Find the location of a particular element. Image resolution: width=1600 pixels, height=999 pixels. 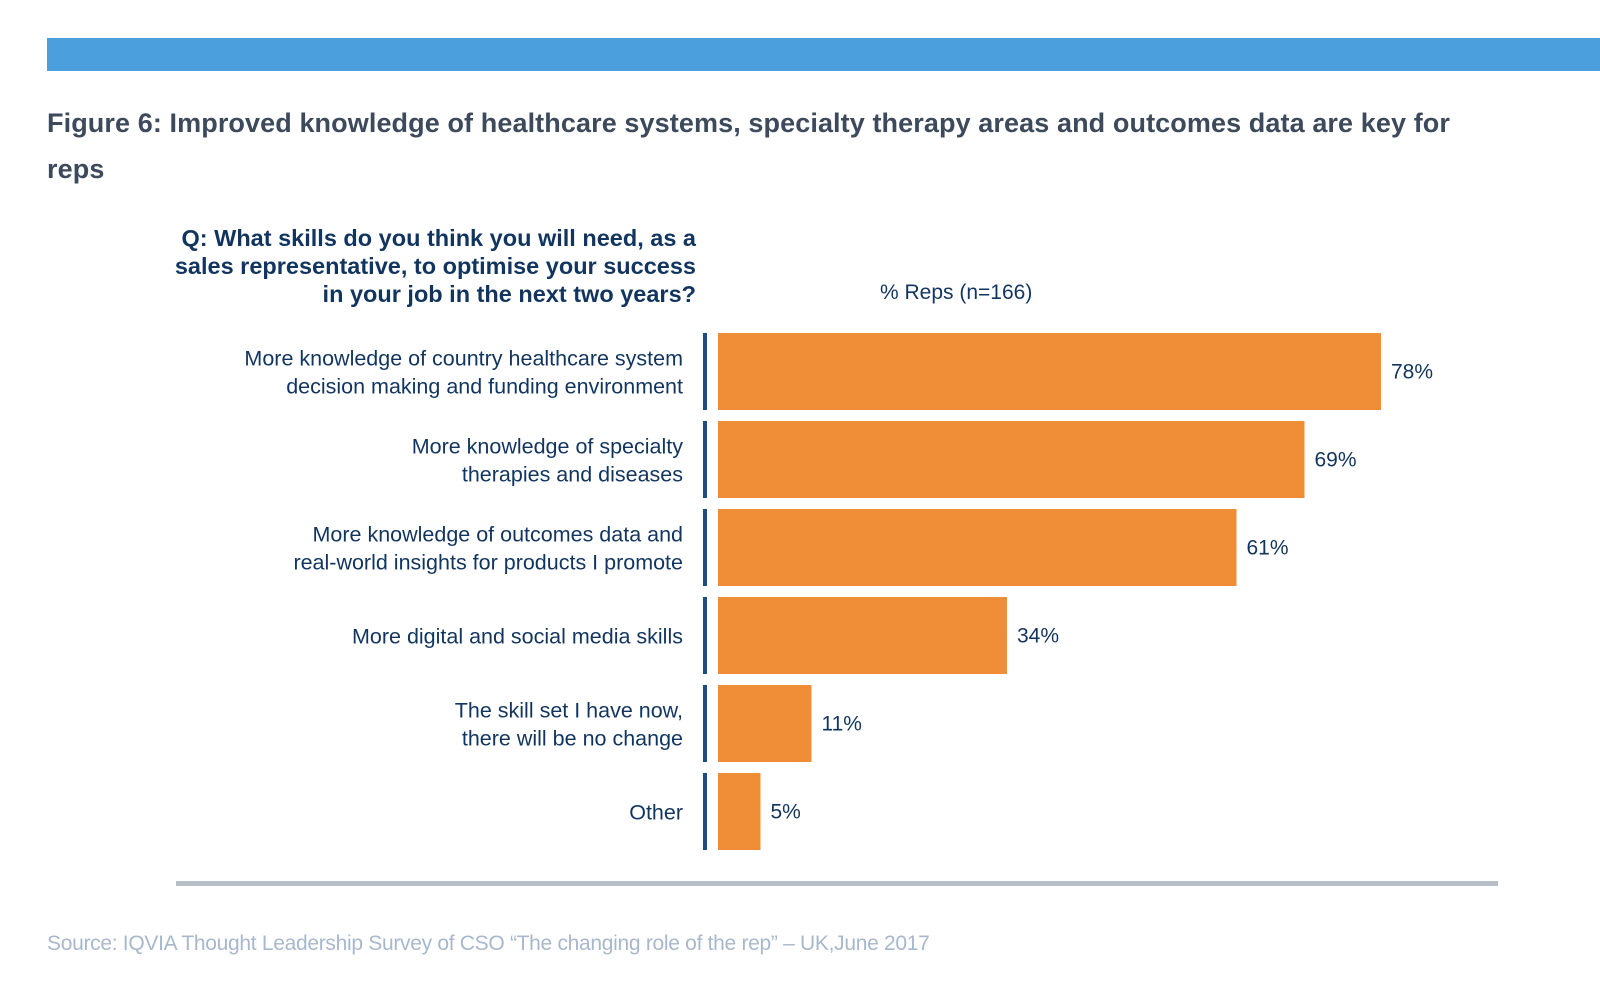

data-label: 11% is located at coordinates (842, 724).